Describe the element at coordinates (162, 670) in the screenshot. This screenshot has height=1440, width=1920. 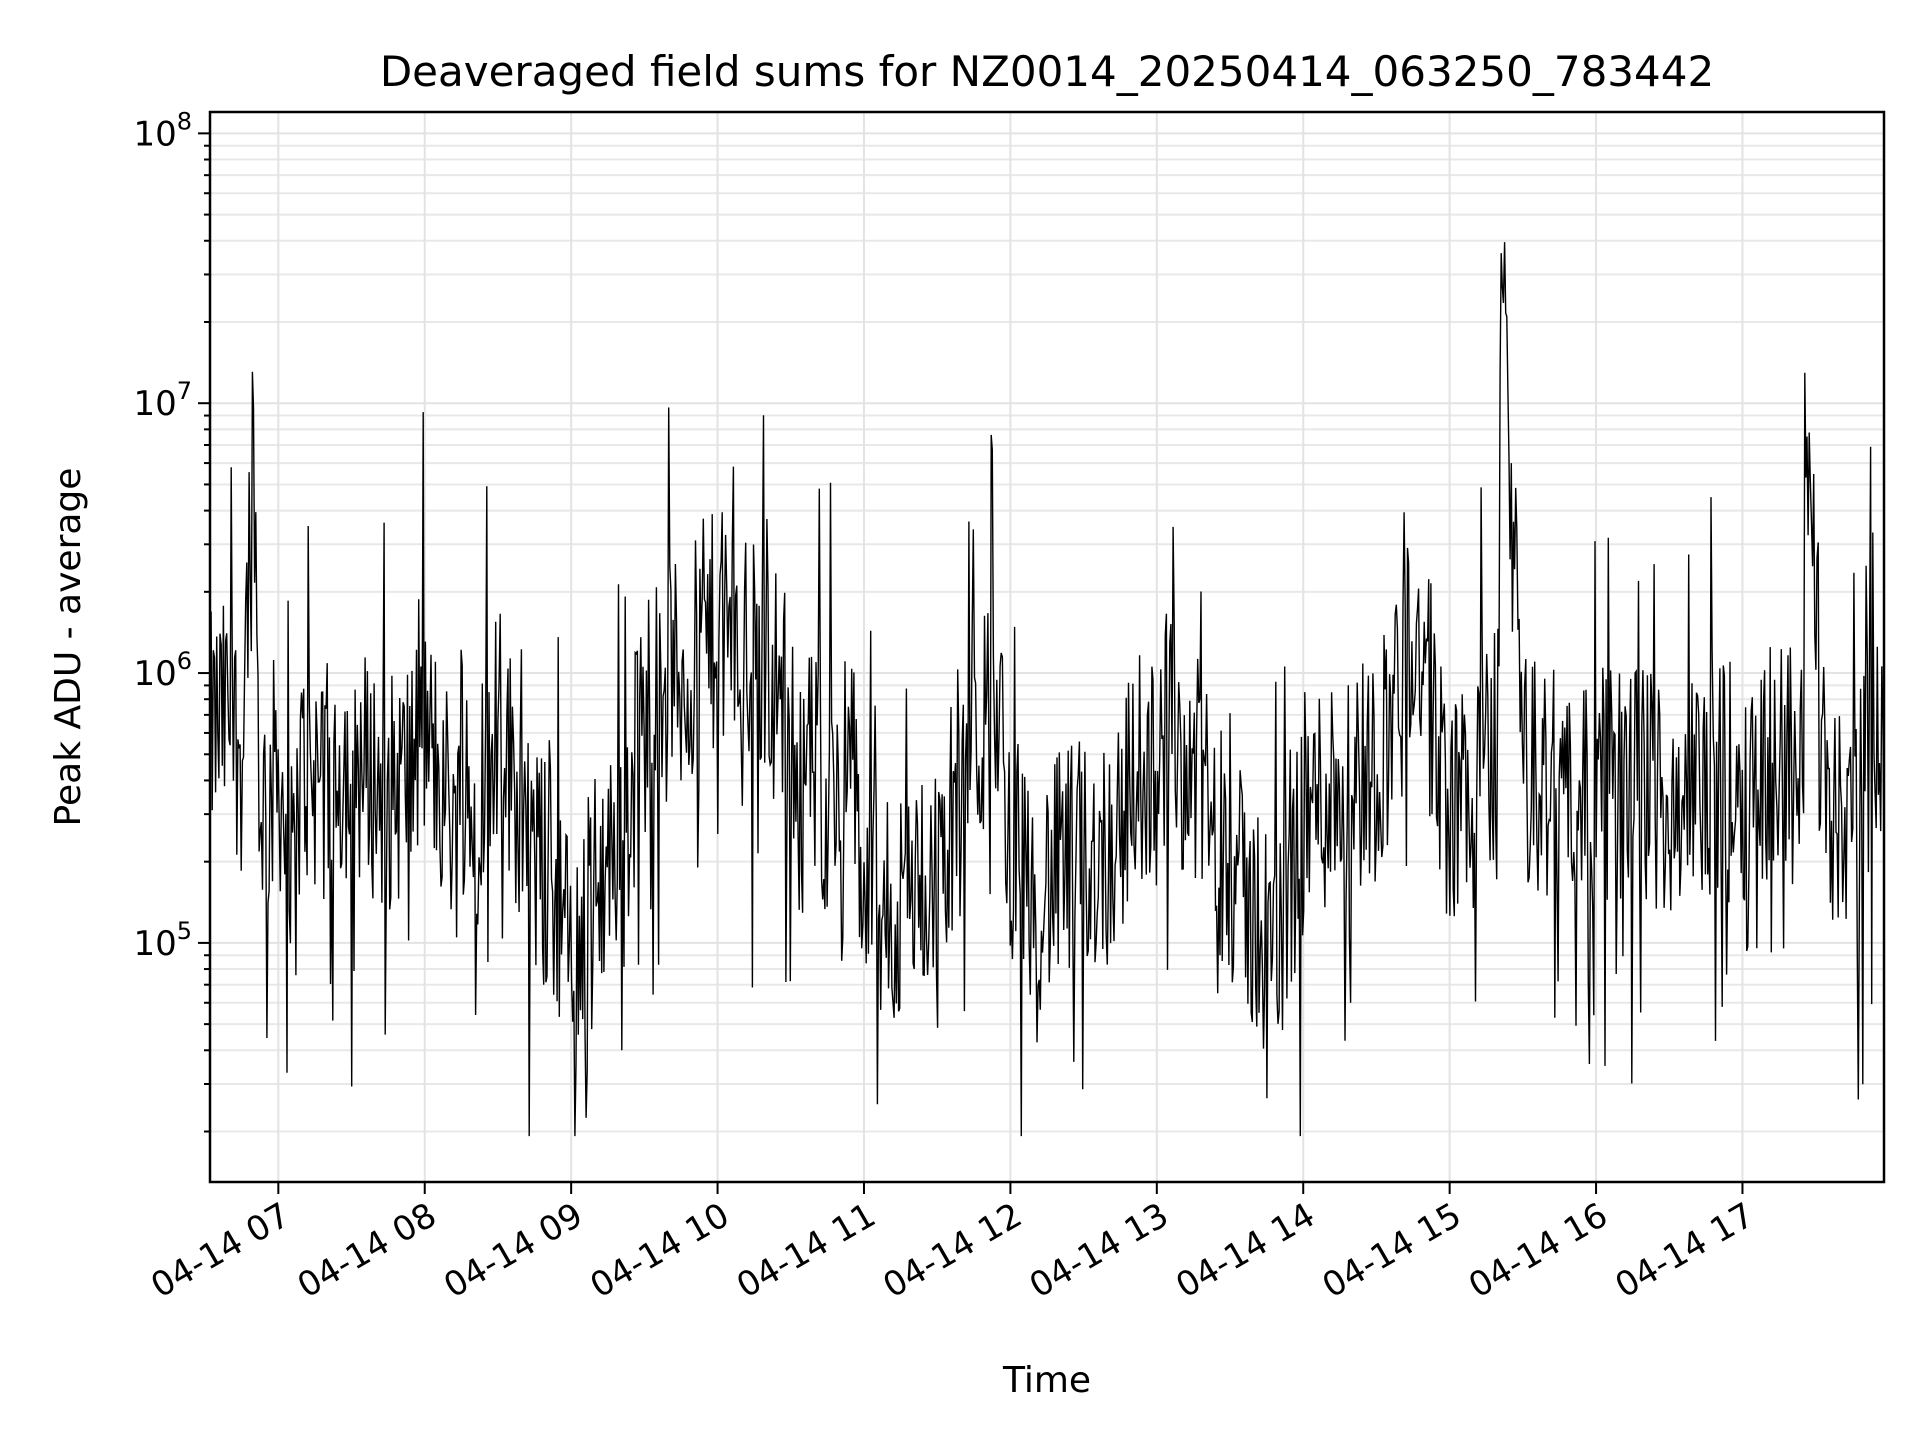
I see `y-tick-label: 10⁶` at that location.